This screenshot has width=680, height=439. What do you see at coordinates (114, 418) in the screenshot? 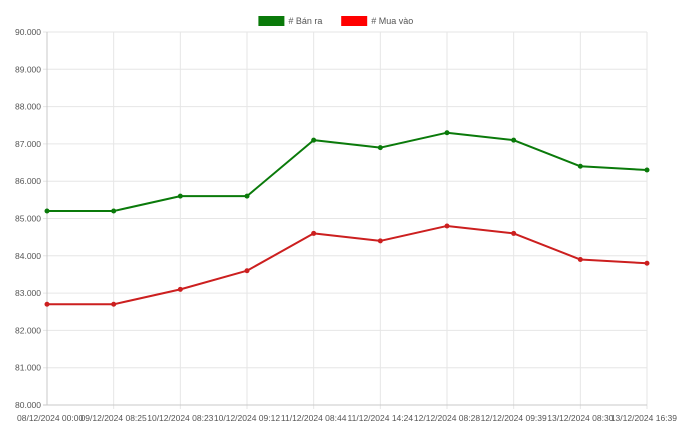
I see `x-tick-label: 09/12/2024 08:25` at bounding box center [114, 418].